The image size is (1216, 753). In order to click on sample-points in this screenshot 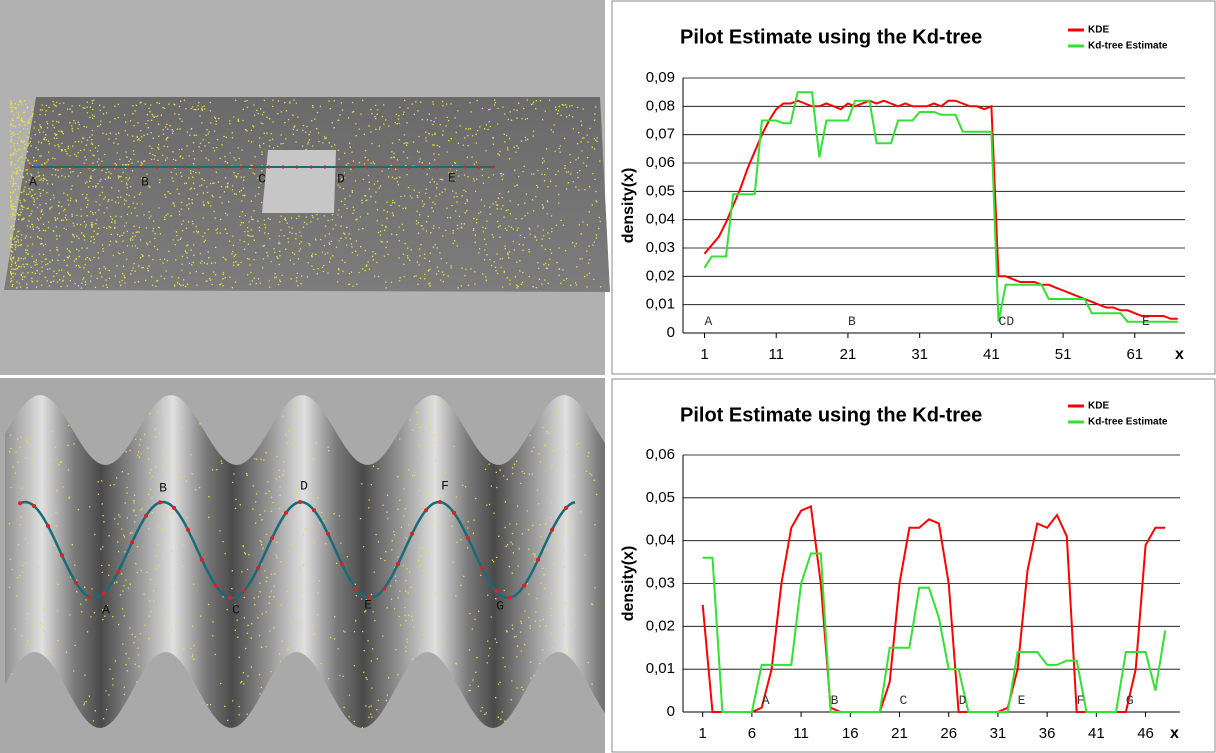, I will do `click(306, 194)`.